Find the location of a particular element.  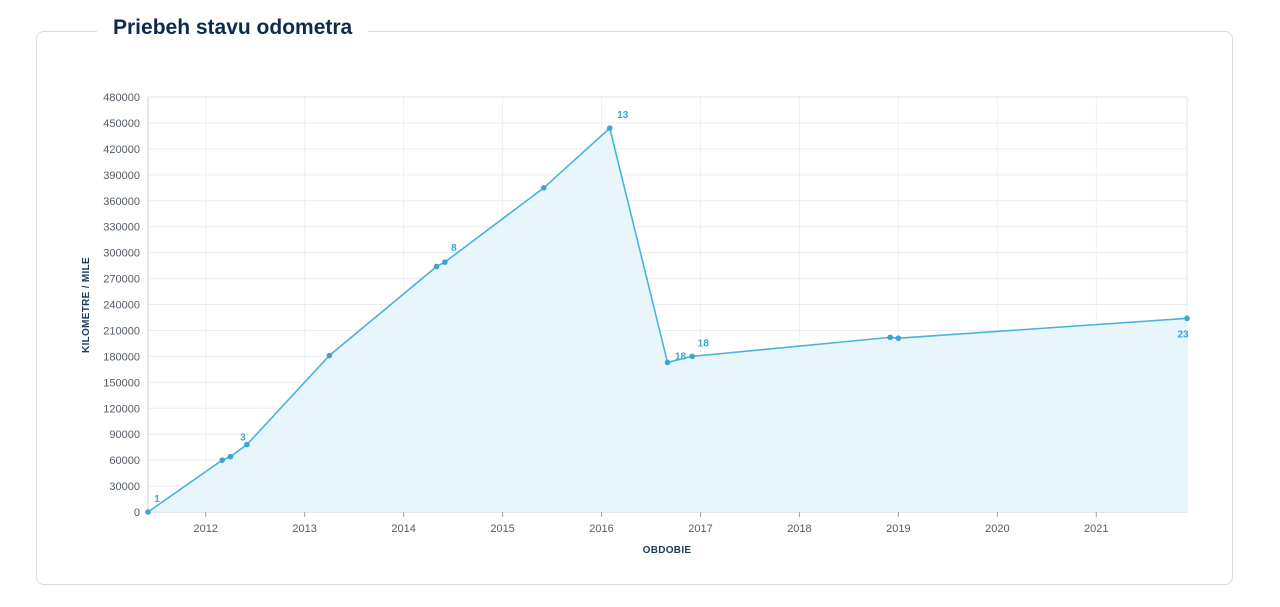

data-label: 23 is located at coordinates (1183, 334).